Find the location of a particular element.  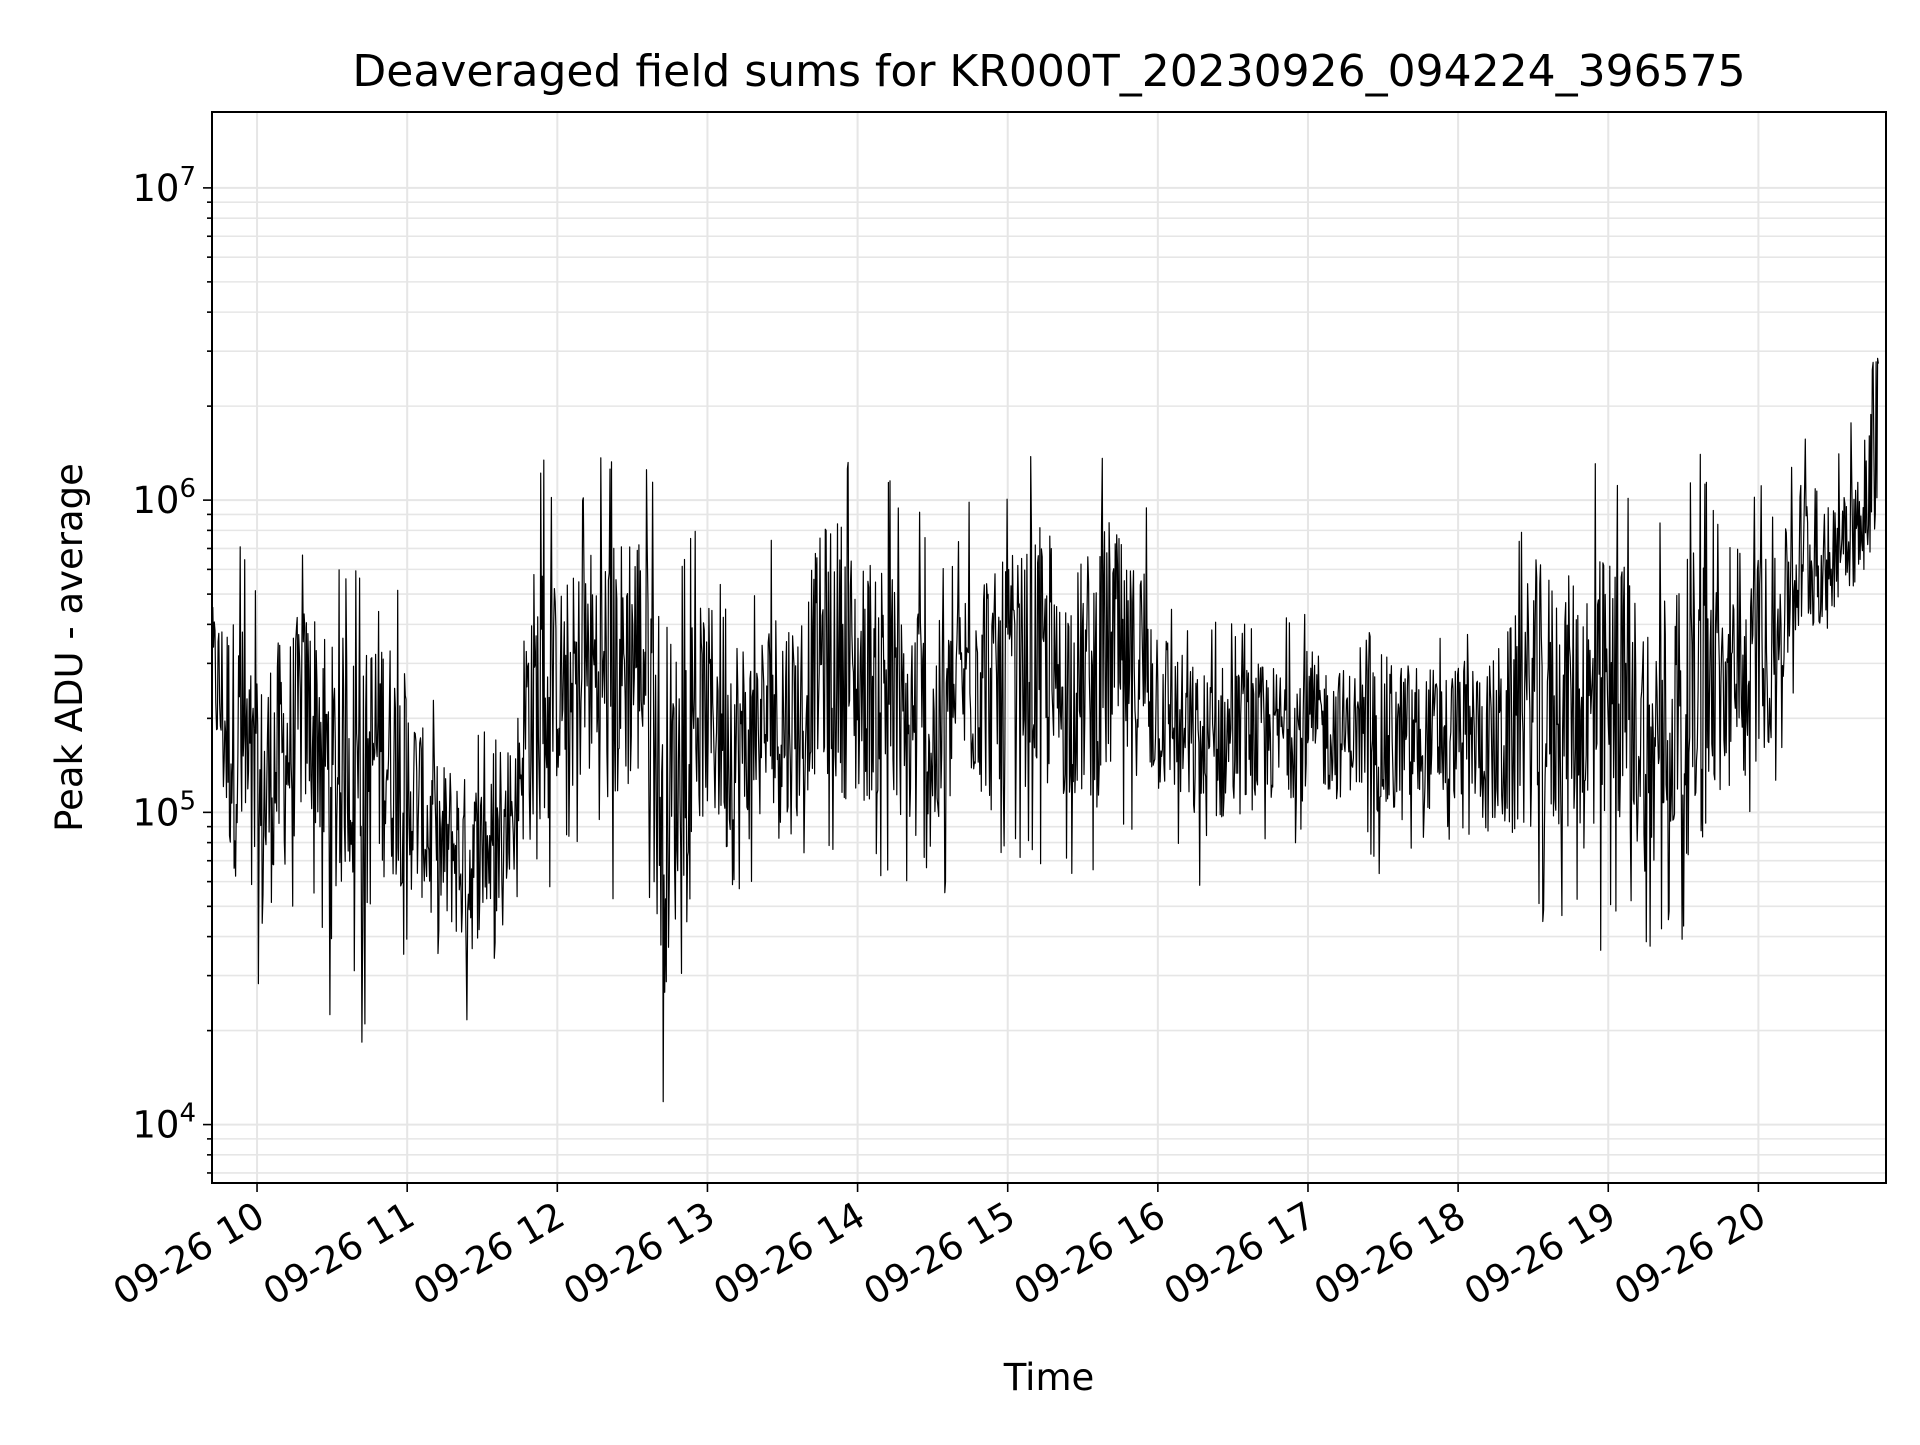

y-tick-label: 107 is located at coordinates (164, 186).